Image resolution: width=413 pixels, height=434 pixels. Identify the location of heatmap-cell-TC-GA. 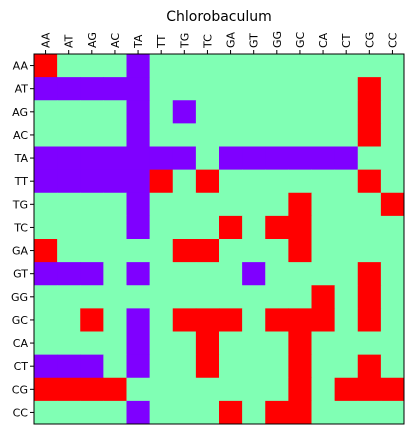
(231, 227).